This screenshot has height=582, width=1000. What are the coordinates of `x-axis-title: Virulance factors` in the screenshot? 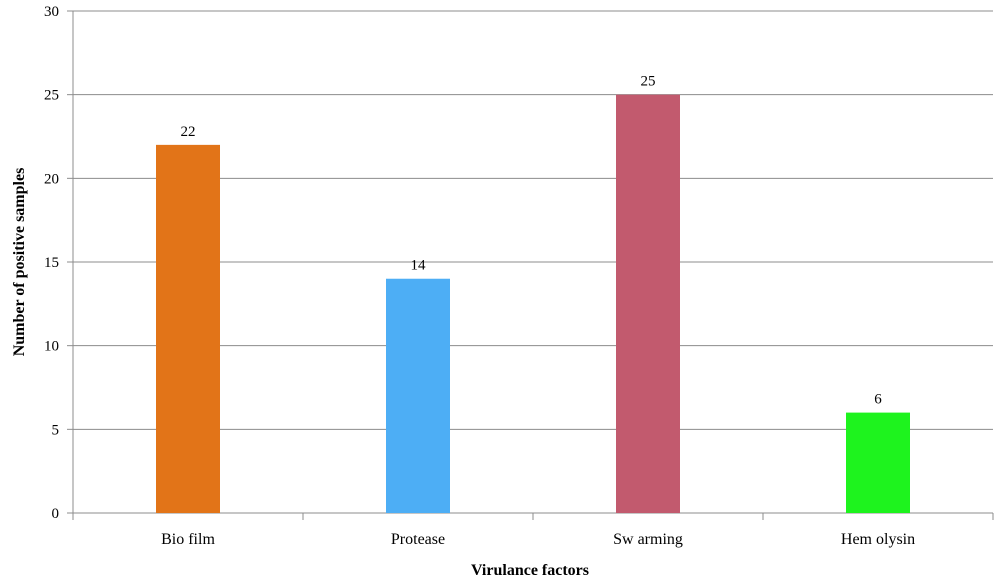 It's located at (530, 570).